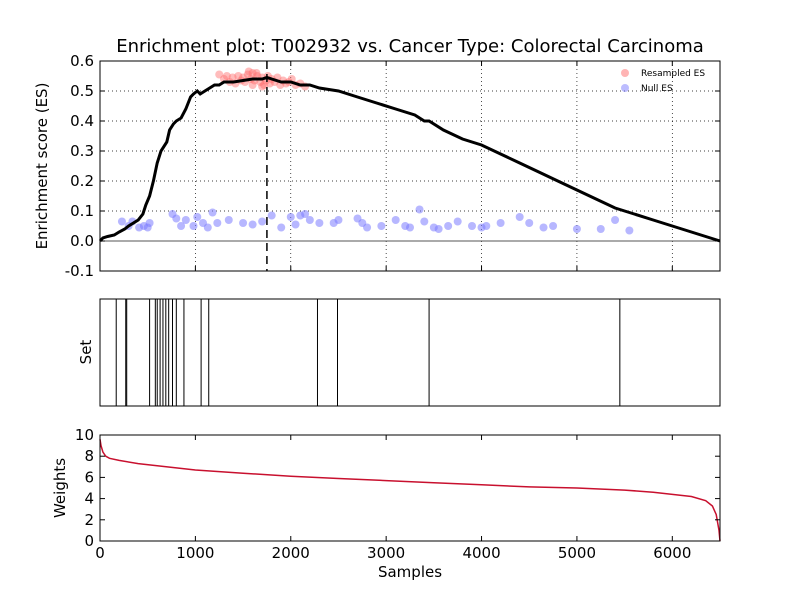  What do you see at coordinates (657, 89) in the screenshot?
I see `legend-label-null: Null ES` at bounding box center [657, 89].